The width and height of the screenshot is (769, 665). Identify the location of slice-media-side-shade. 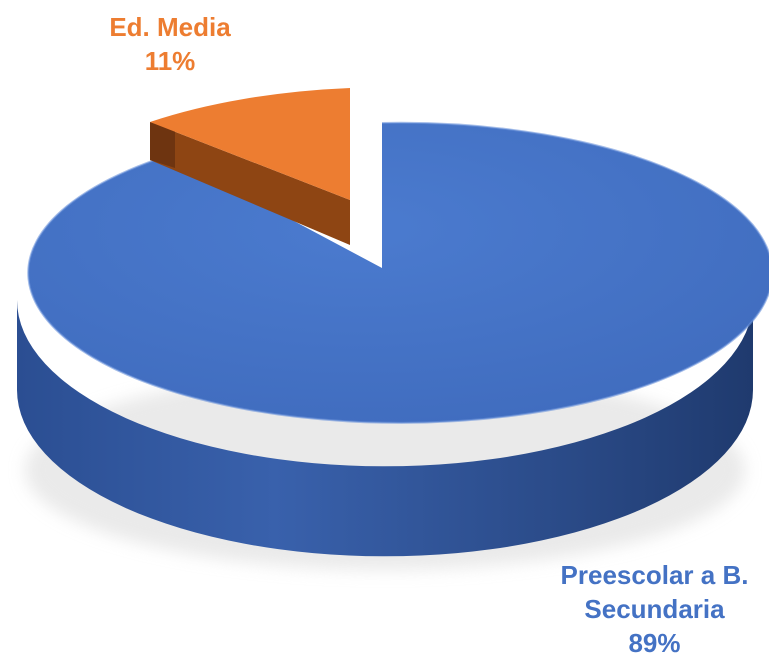
(162, 145).